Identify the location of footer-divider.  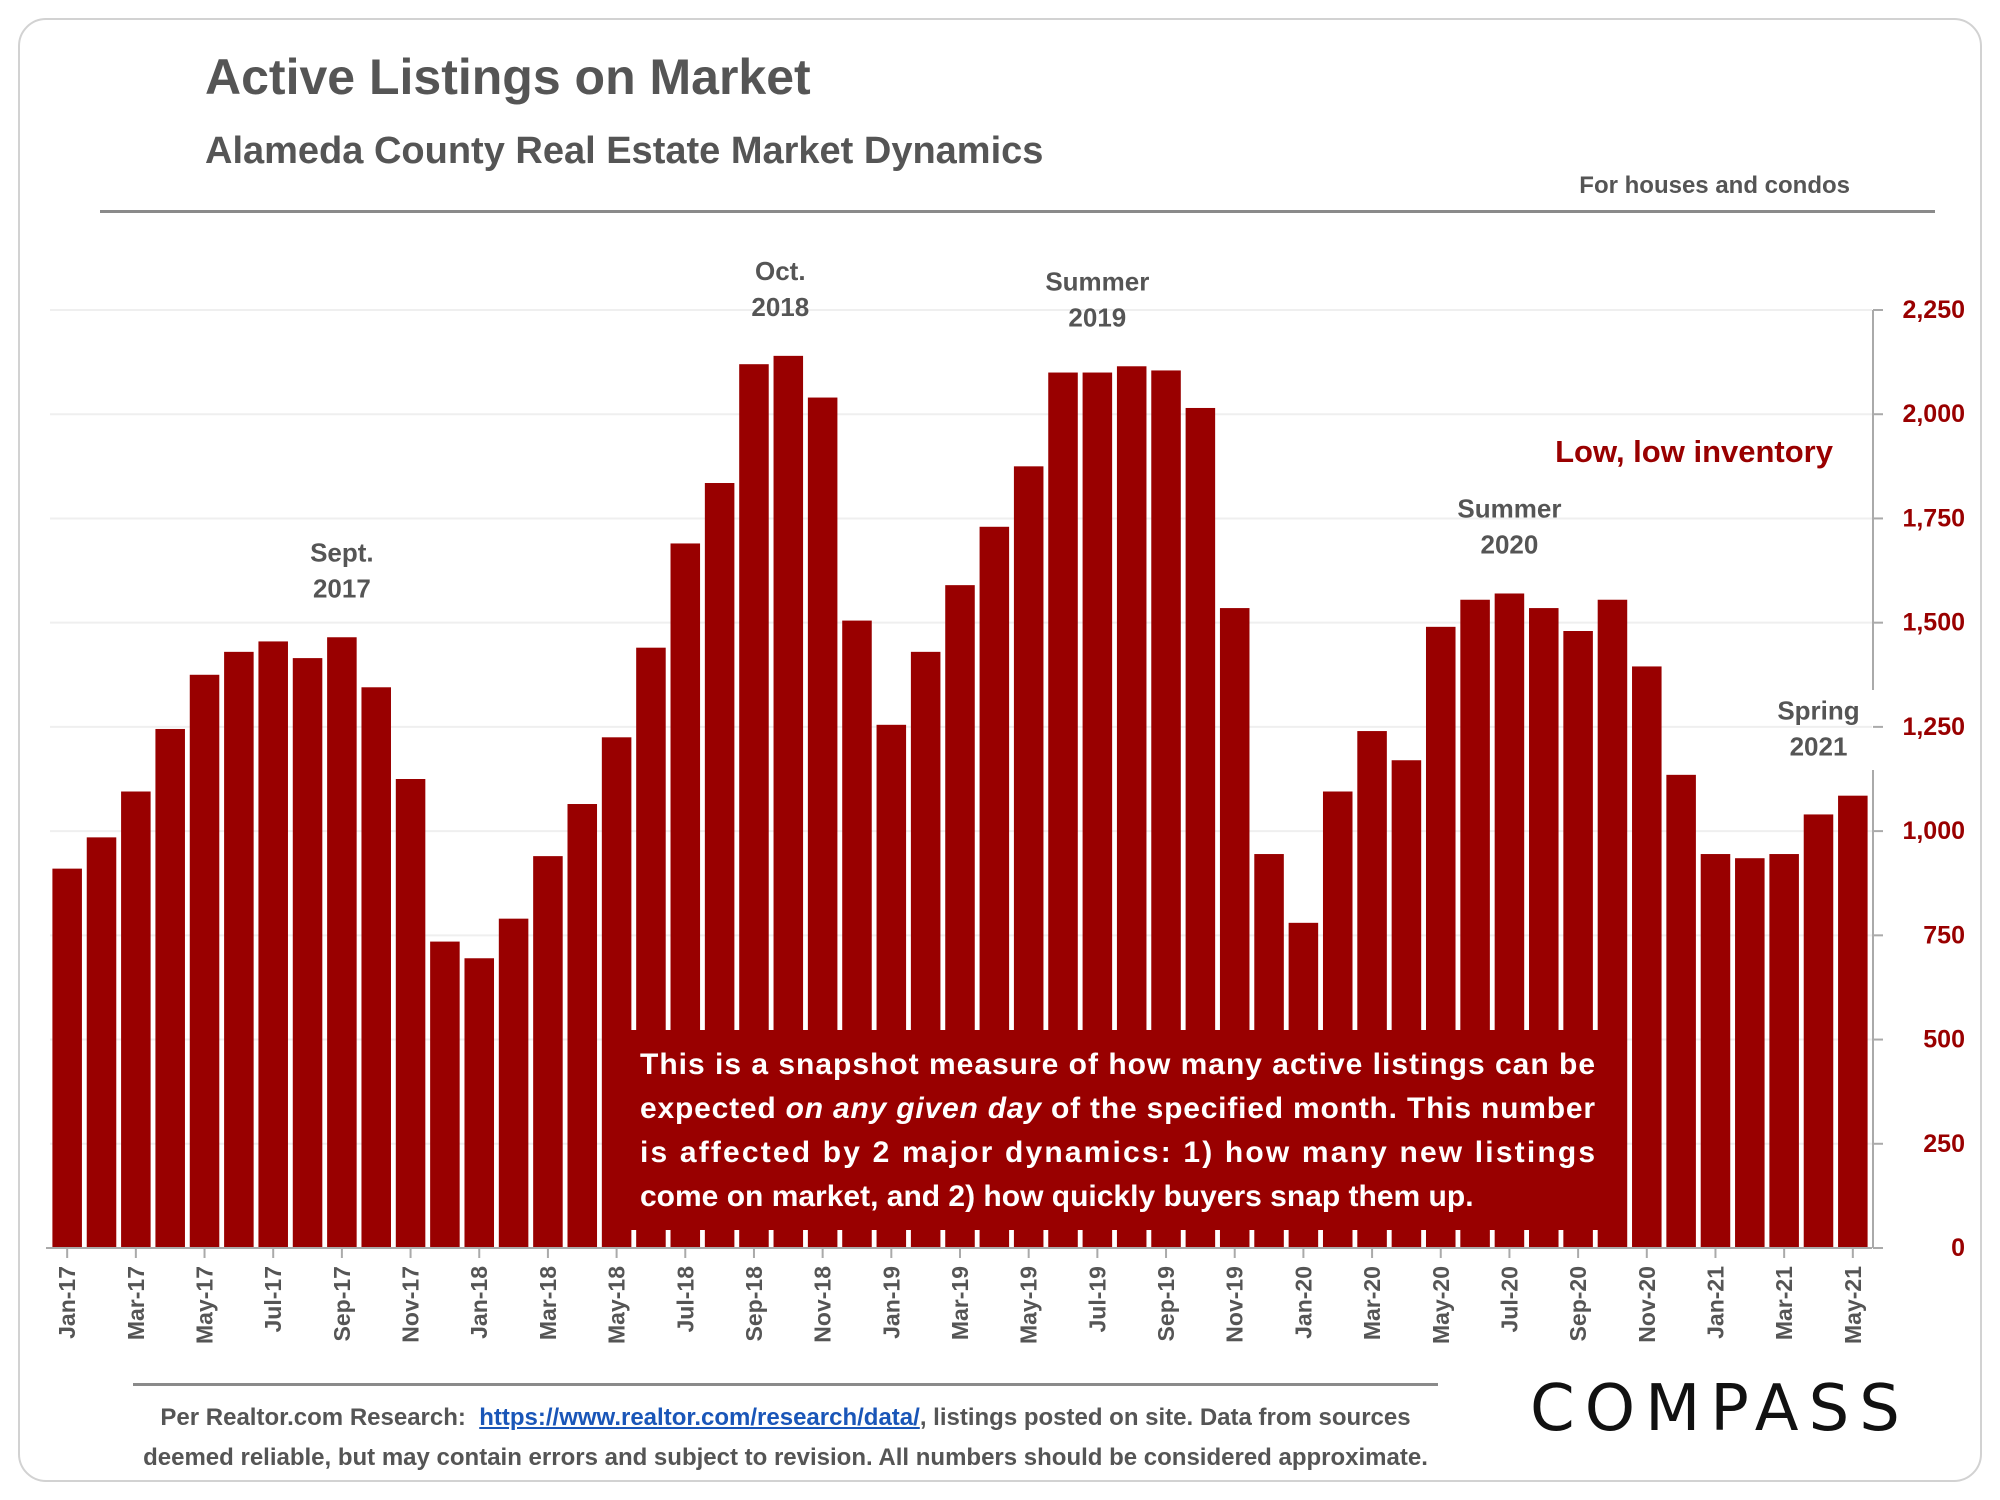
(785, 1384).